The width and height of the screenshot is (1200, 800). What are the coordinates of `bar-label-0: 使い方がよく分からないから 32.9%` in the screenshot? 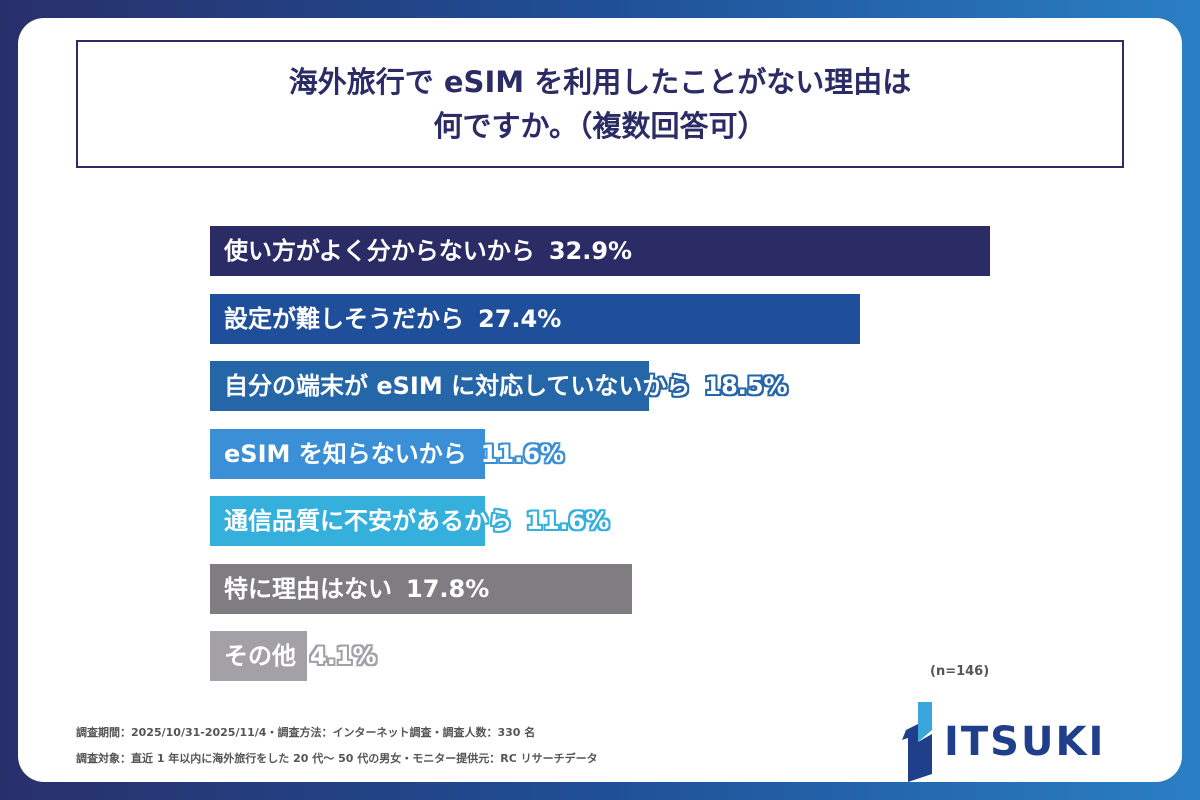 It's located at (428, 251).